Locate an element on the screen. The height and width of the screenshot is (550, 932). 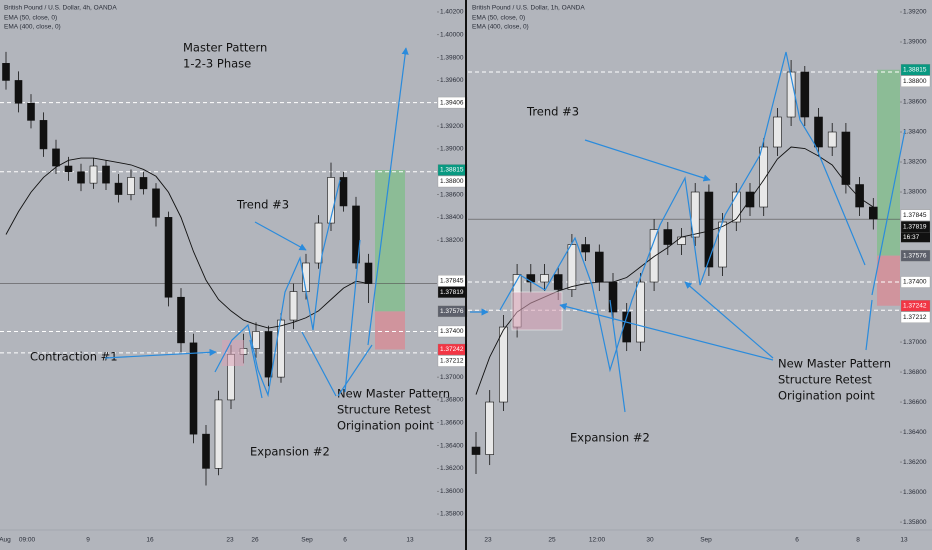
x-tick-label: 30 is located at coordinates (650, 540).